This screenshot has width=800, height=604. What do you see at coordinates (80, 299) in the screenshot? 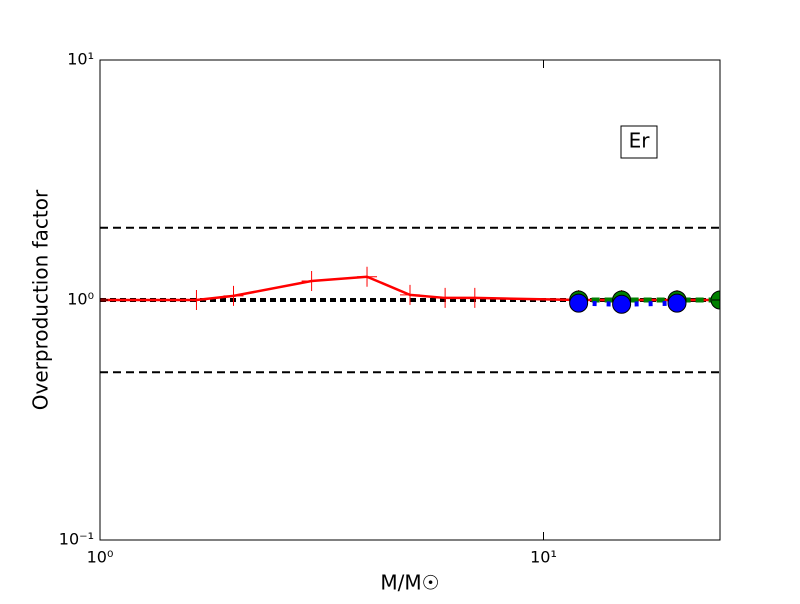
I see `y-tick-label: 10⁰` at bounding box center [80, 299].